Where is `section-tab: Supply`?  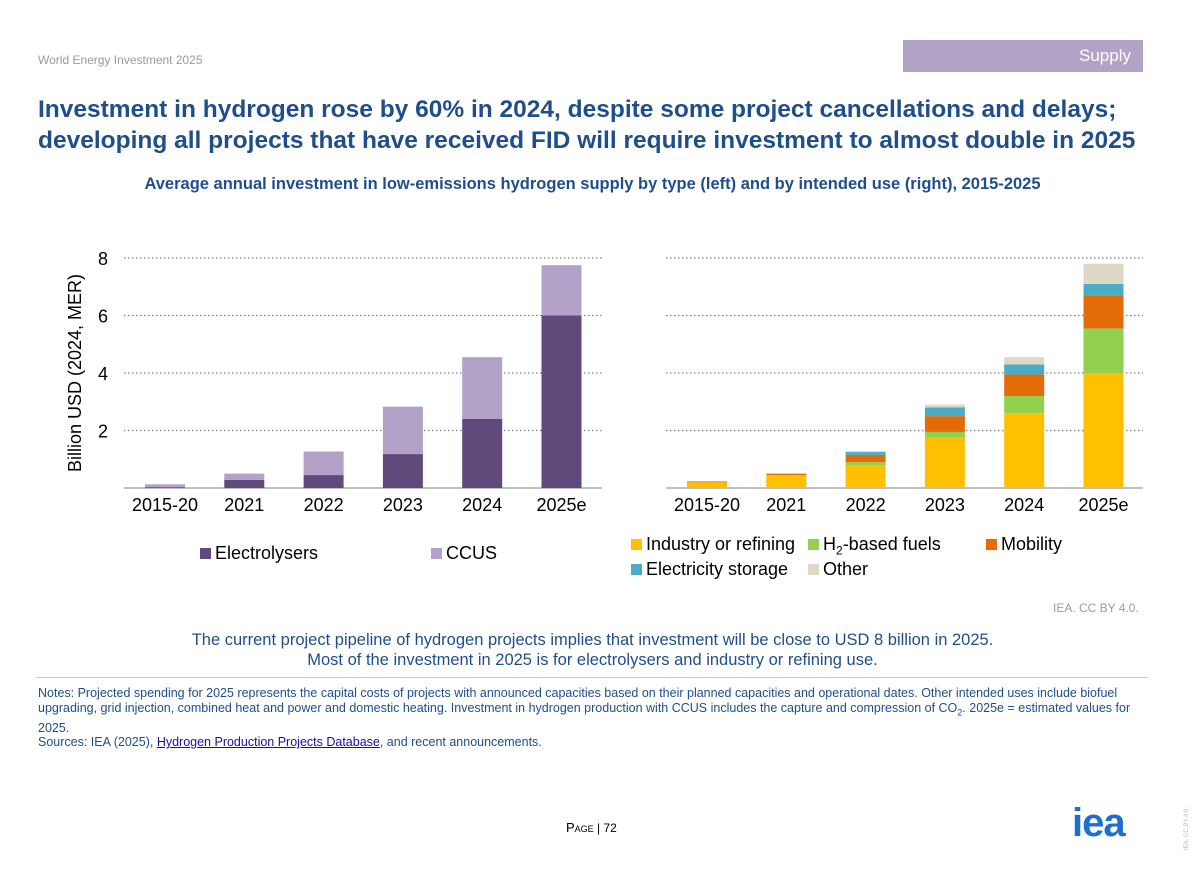 section-tab: Supply is located at coordinates (1023, 56).